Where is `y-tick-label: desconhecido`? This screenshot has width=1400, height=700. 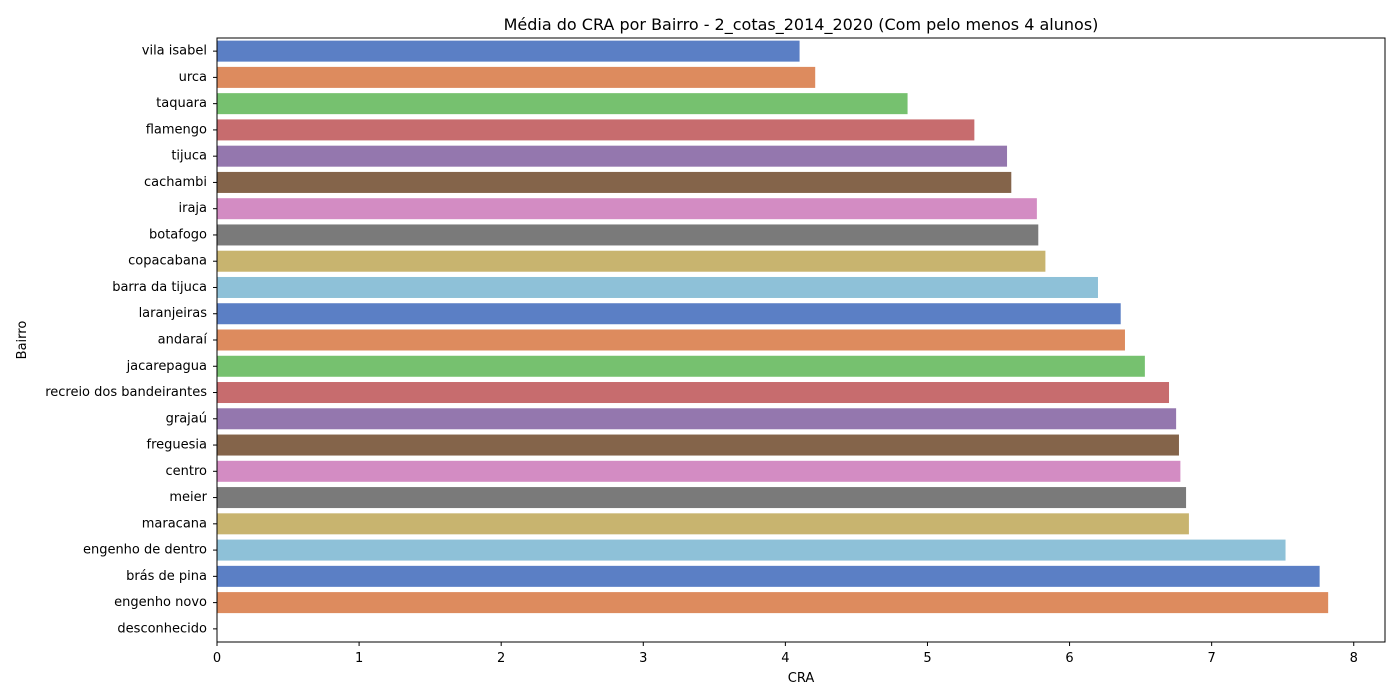 y-tick-label: desconhecido is located at coordinates (162, 628).